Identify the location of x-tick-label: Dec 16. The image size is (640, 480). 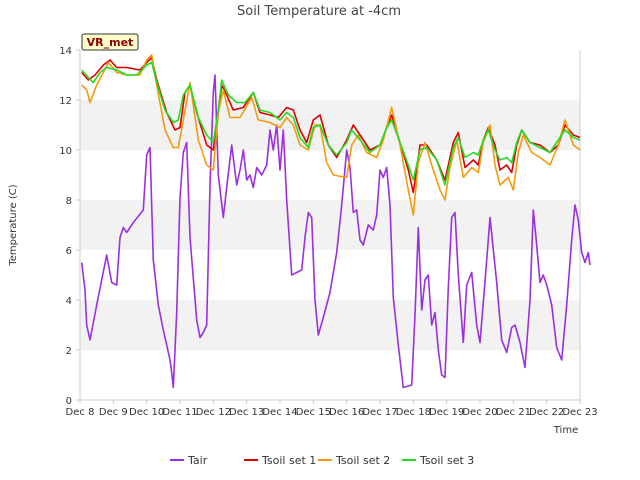
(346, 412).